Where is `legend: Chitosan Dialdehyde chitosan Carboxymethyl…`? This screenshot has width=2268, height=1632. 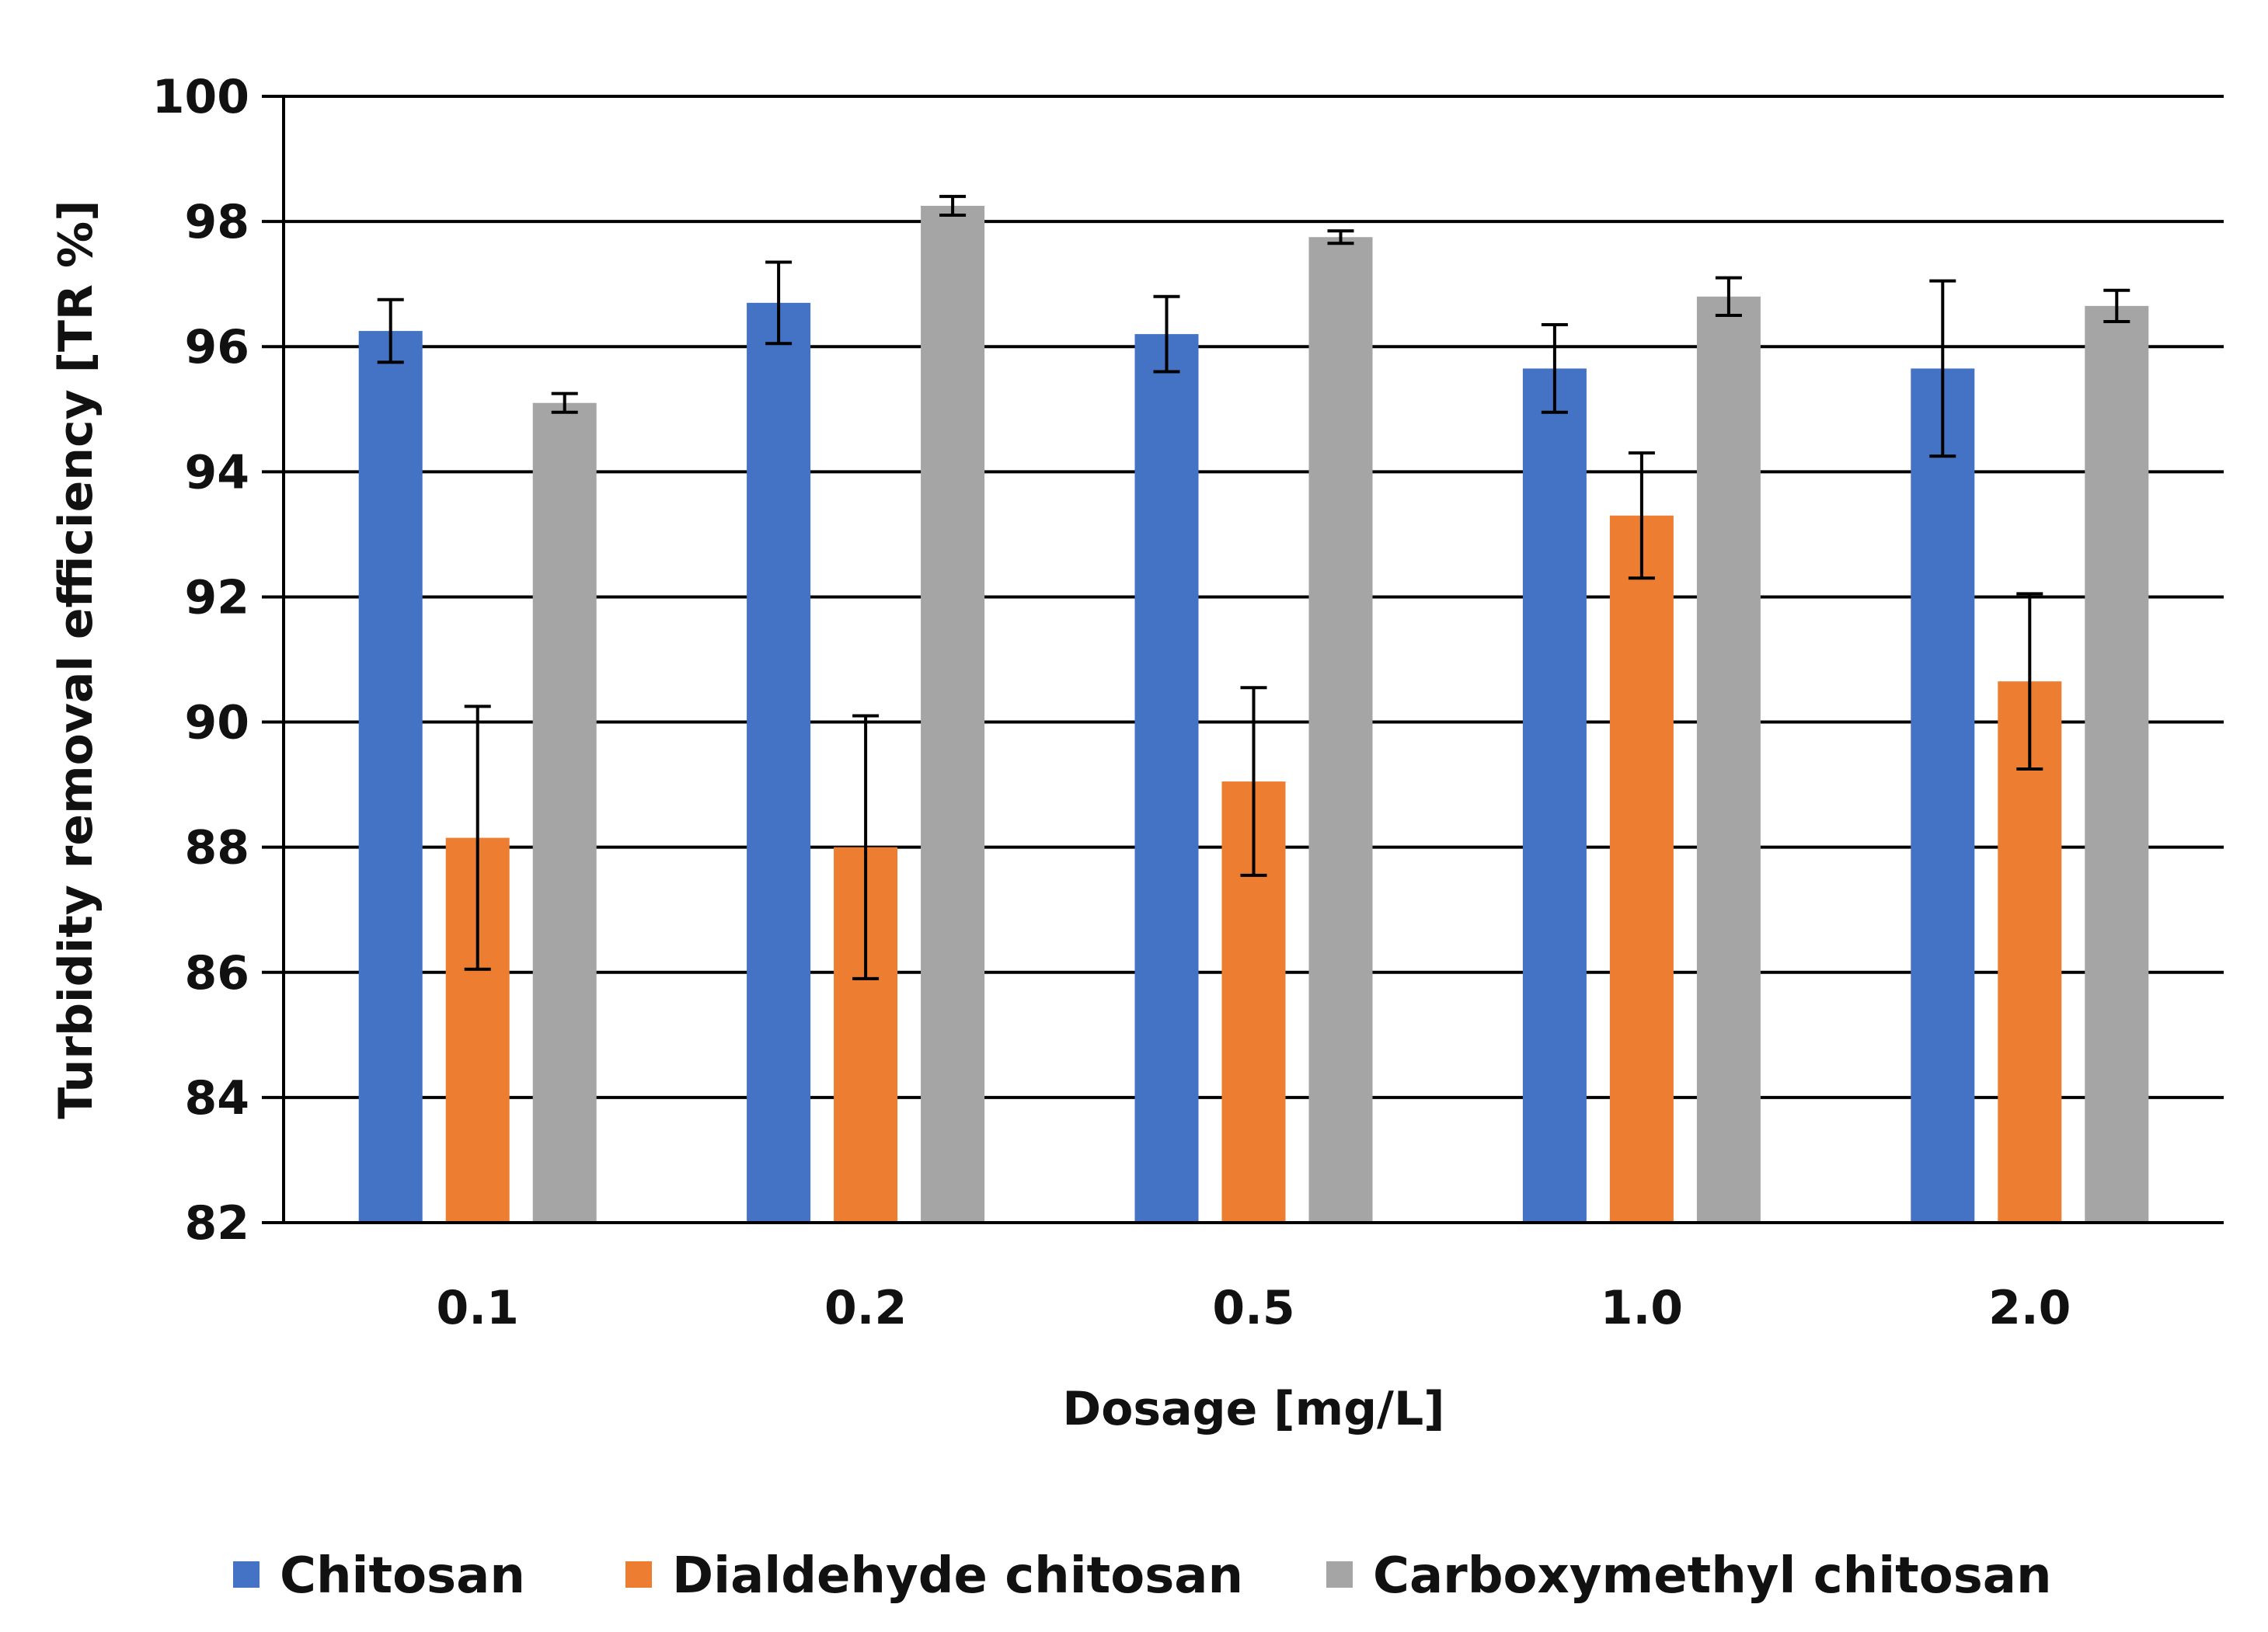 legend: Chitosan Dialdehyde chitosan Carboxymethyl… is located at coordinates (1142, 1576).